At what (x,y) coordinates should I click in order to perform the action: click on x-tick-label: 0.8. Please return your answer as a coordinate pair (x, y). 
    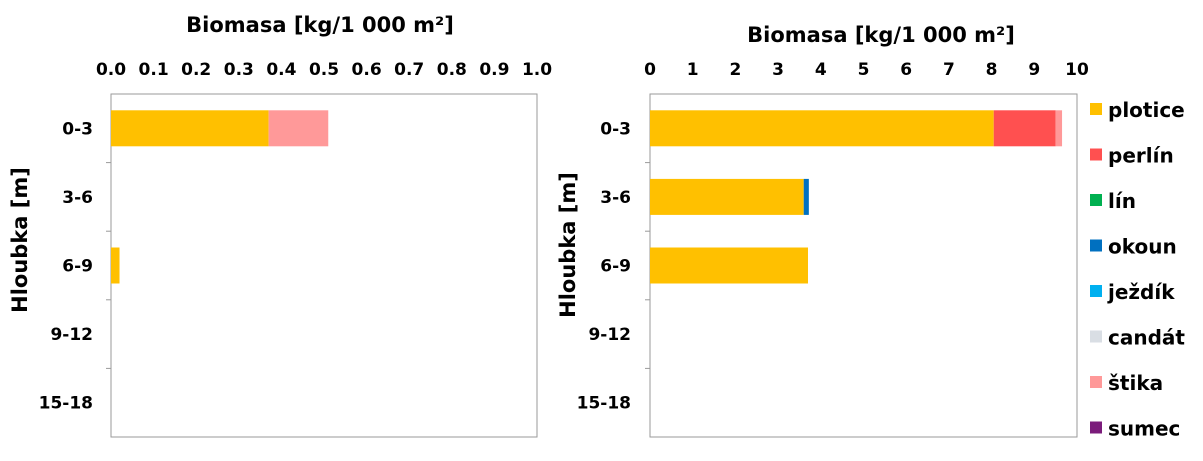
    Looking at the image, I should click on (452, 70).